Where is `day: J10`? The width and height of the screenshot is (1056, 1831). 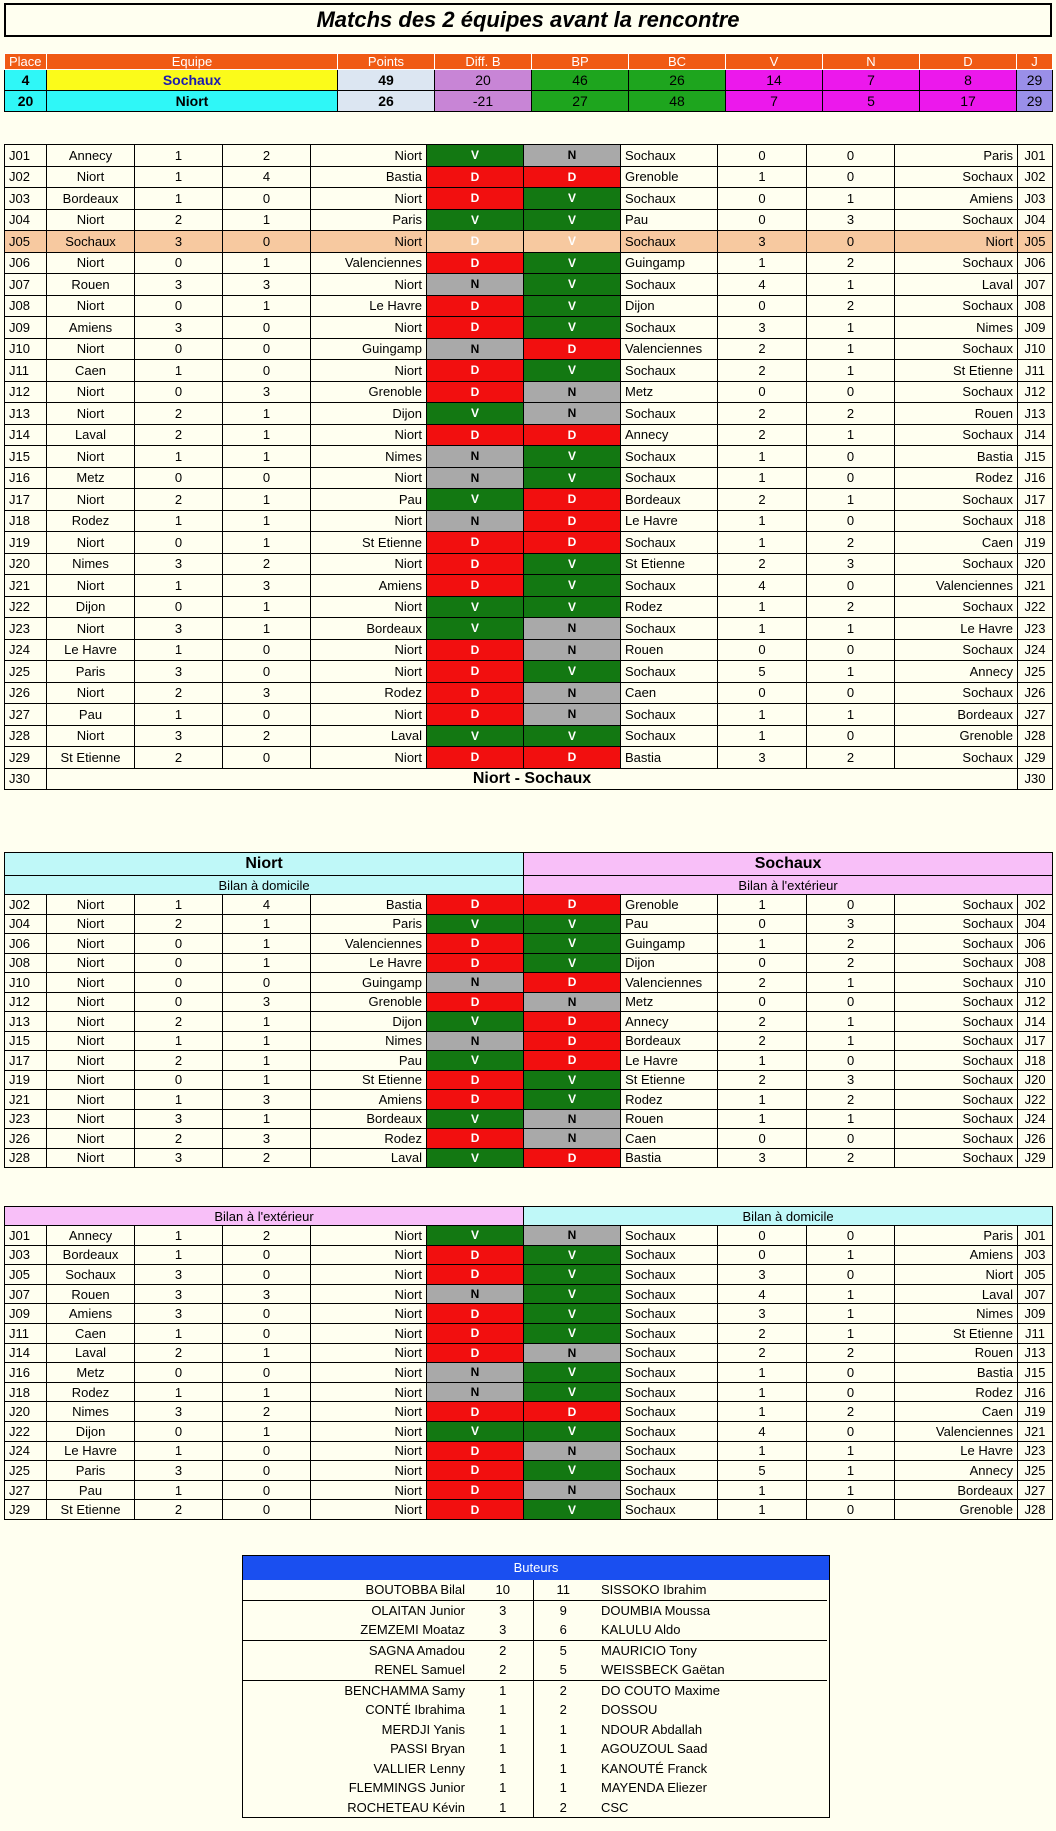 day: J10 is located at coordinates (25, 982).